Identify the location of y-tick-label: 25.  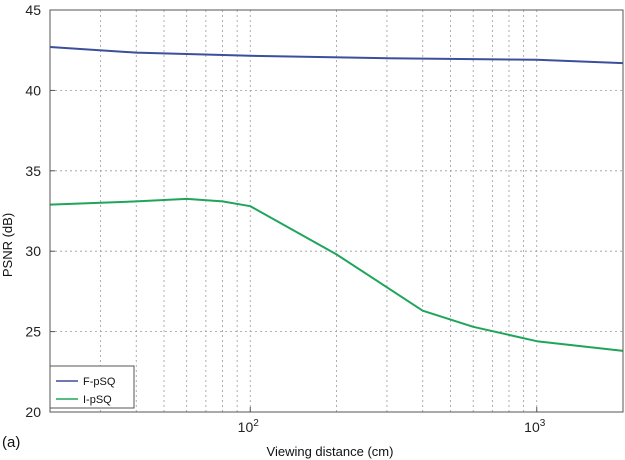
(33, 332).